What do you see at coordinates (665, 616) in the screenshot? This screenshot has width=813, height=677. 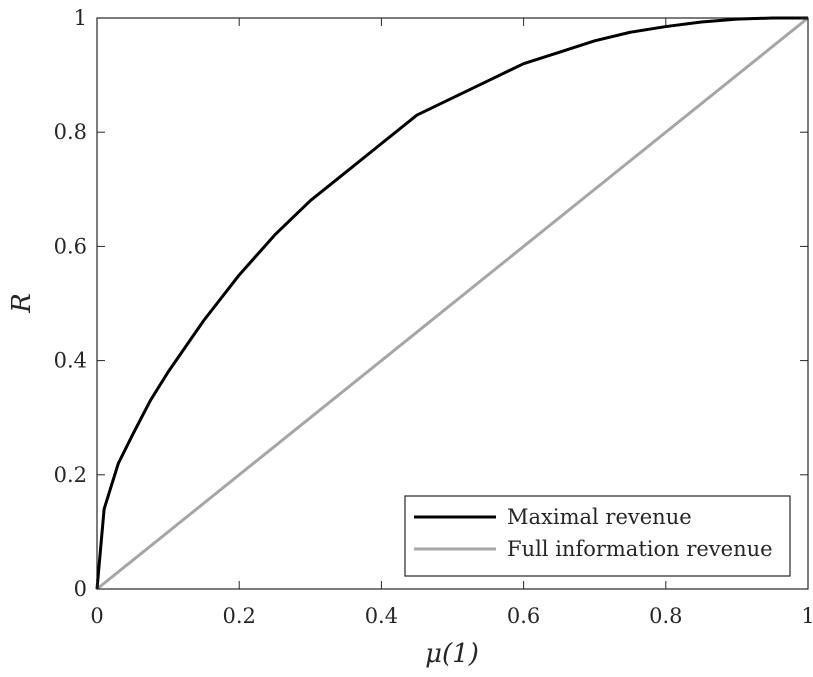 I see `x-tick-label: 0.8` at bounding box center [665, 616].